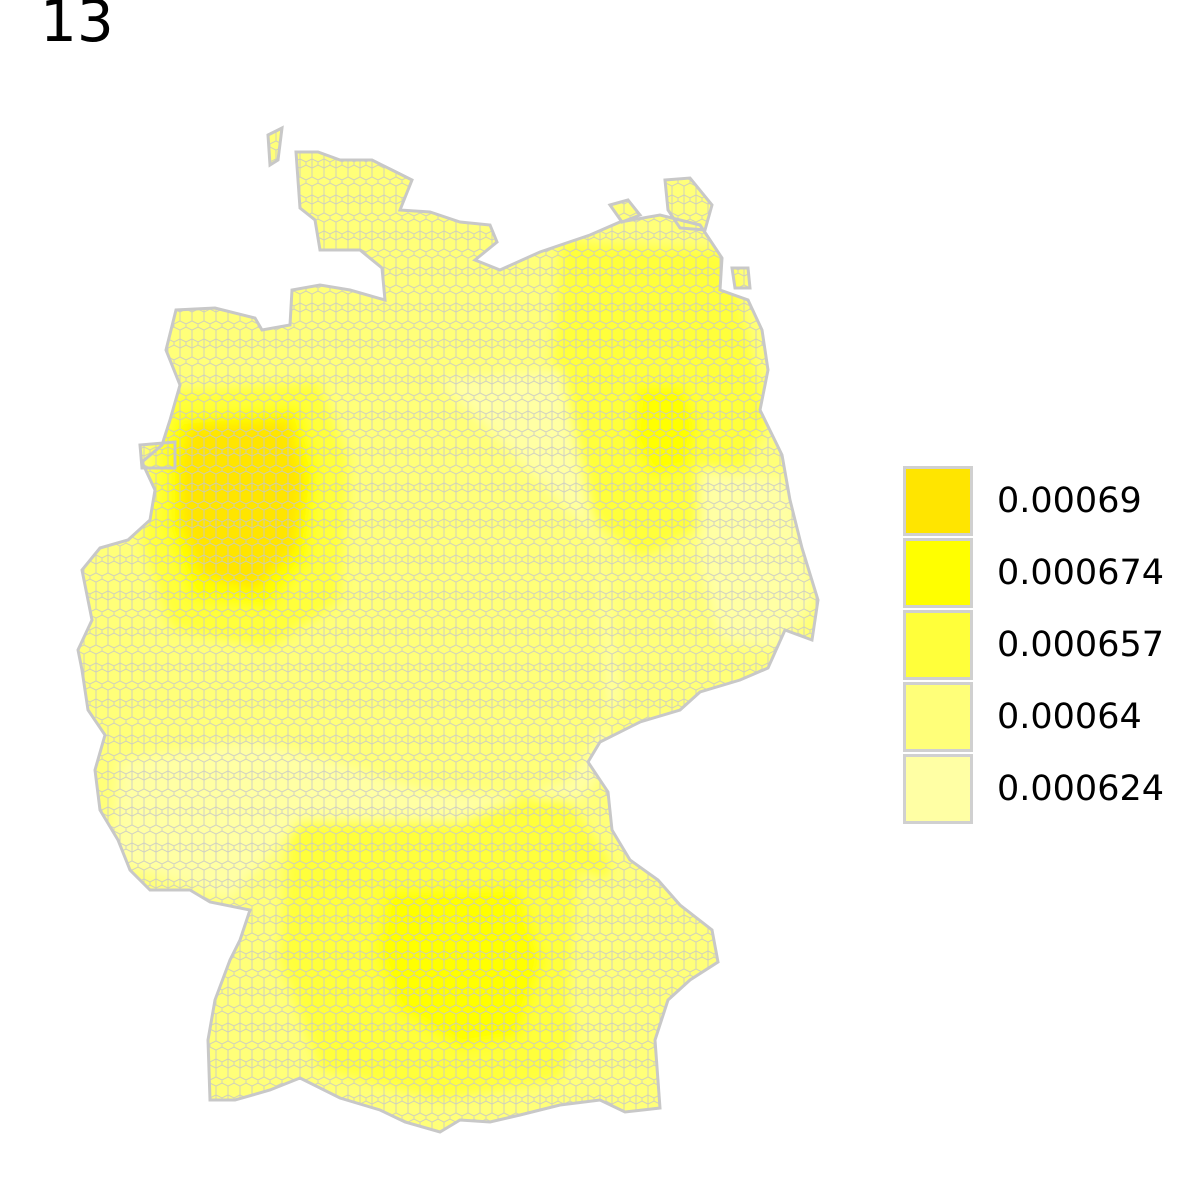  I want to click on legend-label: 0.000657, so click(1081, 645).